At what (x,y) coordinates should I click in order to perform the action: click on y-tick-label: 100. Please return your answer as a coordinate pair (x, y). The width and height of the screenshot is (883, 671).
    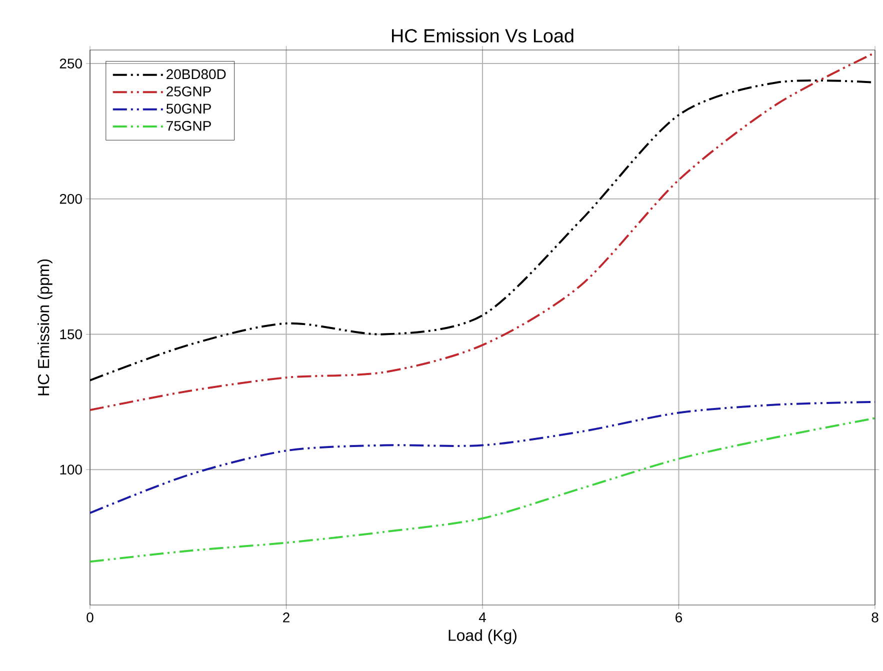
    Looking at the image, I should click on (71, 469).